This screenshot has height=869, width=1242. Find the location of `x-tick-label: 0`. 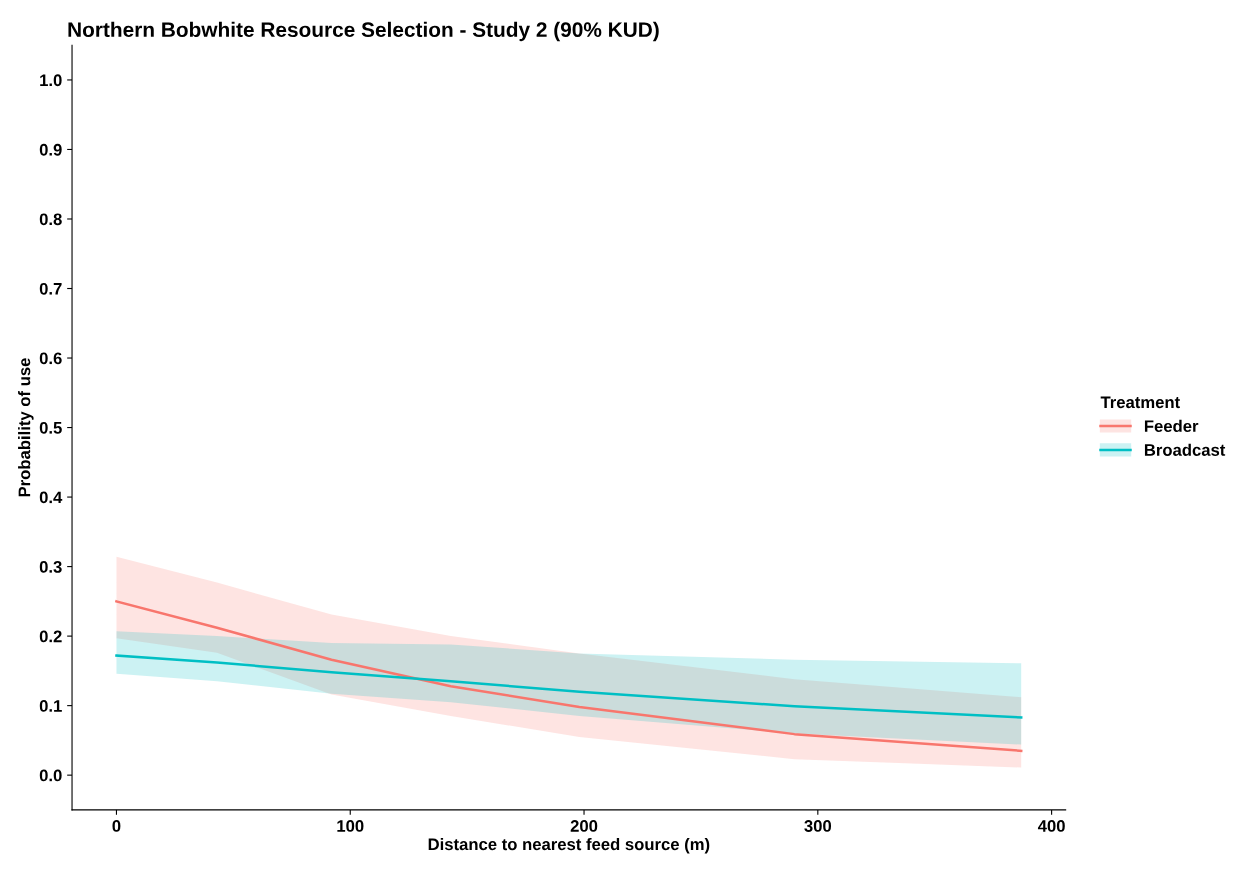

x-tick-label: 0 is located at coordinates (116, 826).